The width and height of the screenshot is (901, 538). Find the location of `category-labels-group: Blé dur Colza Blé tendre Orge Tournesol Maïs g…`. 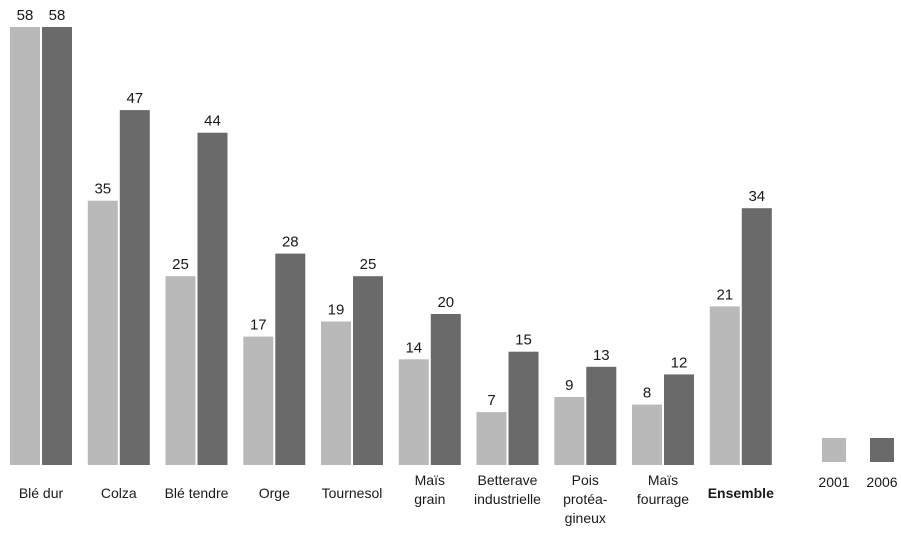

category-labels-group: Blé dur Colza Blé tendre Orge Tournesol Maïs g… is located at coordinates (396, 499).